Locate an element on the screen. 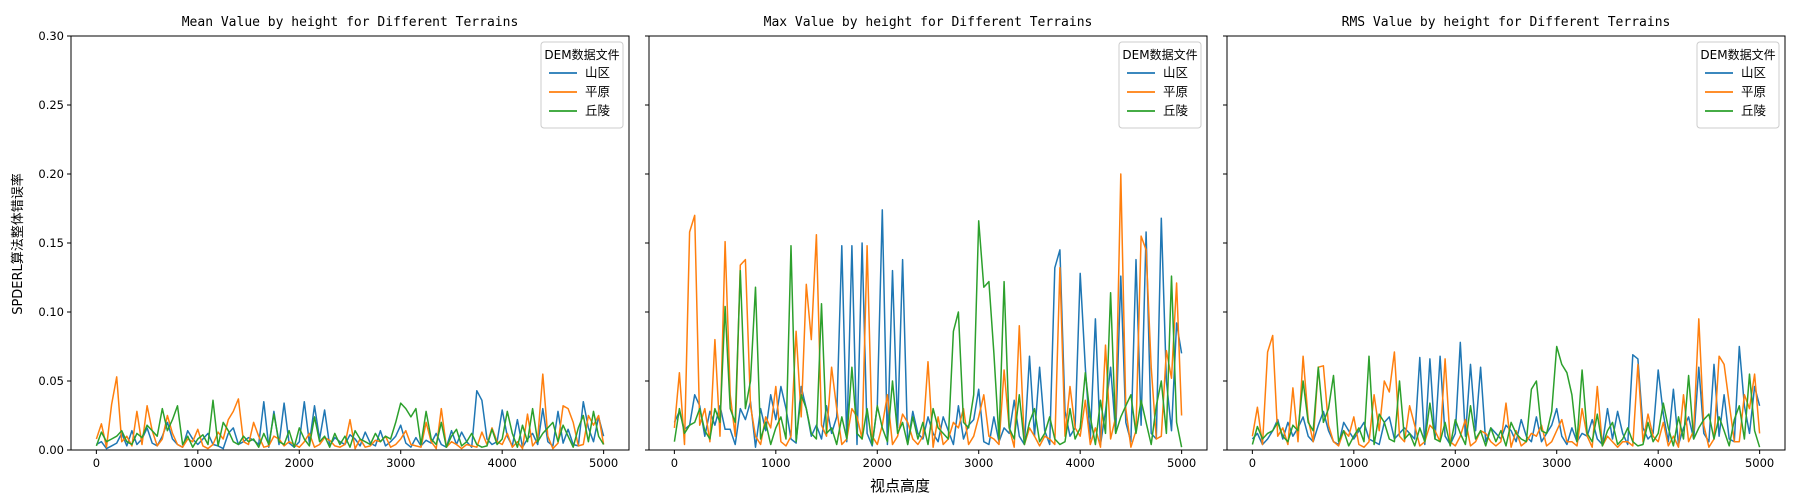  y-axis-label: SPDERL算法整体错误率 is located at coordinates (18, 244).